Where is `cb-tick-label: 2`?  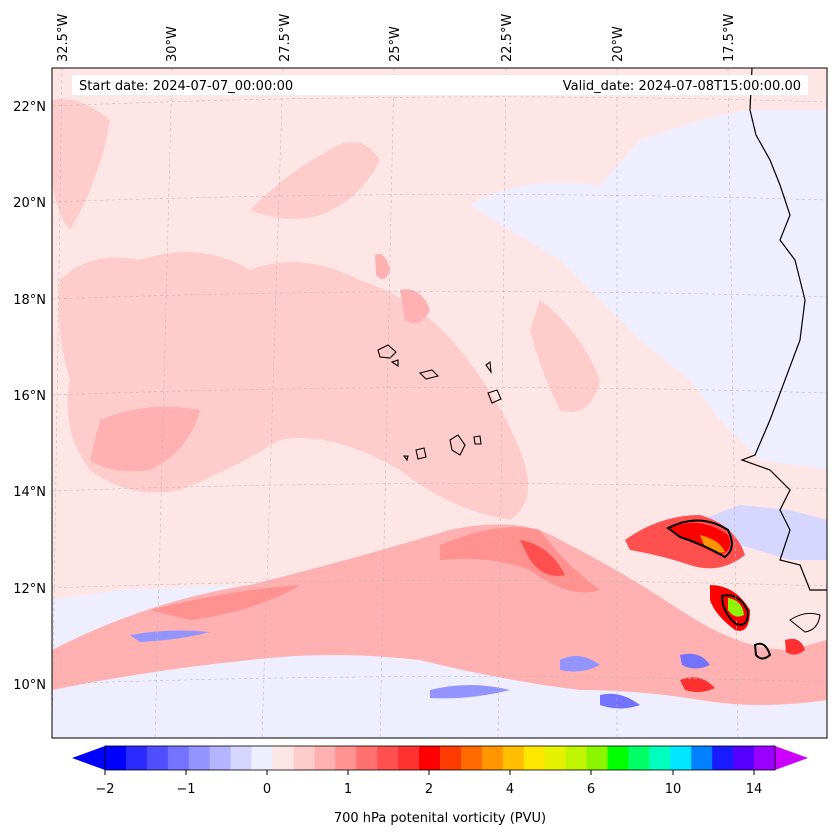 cb-tick-label: 2 is located at coordinates (429, 789).